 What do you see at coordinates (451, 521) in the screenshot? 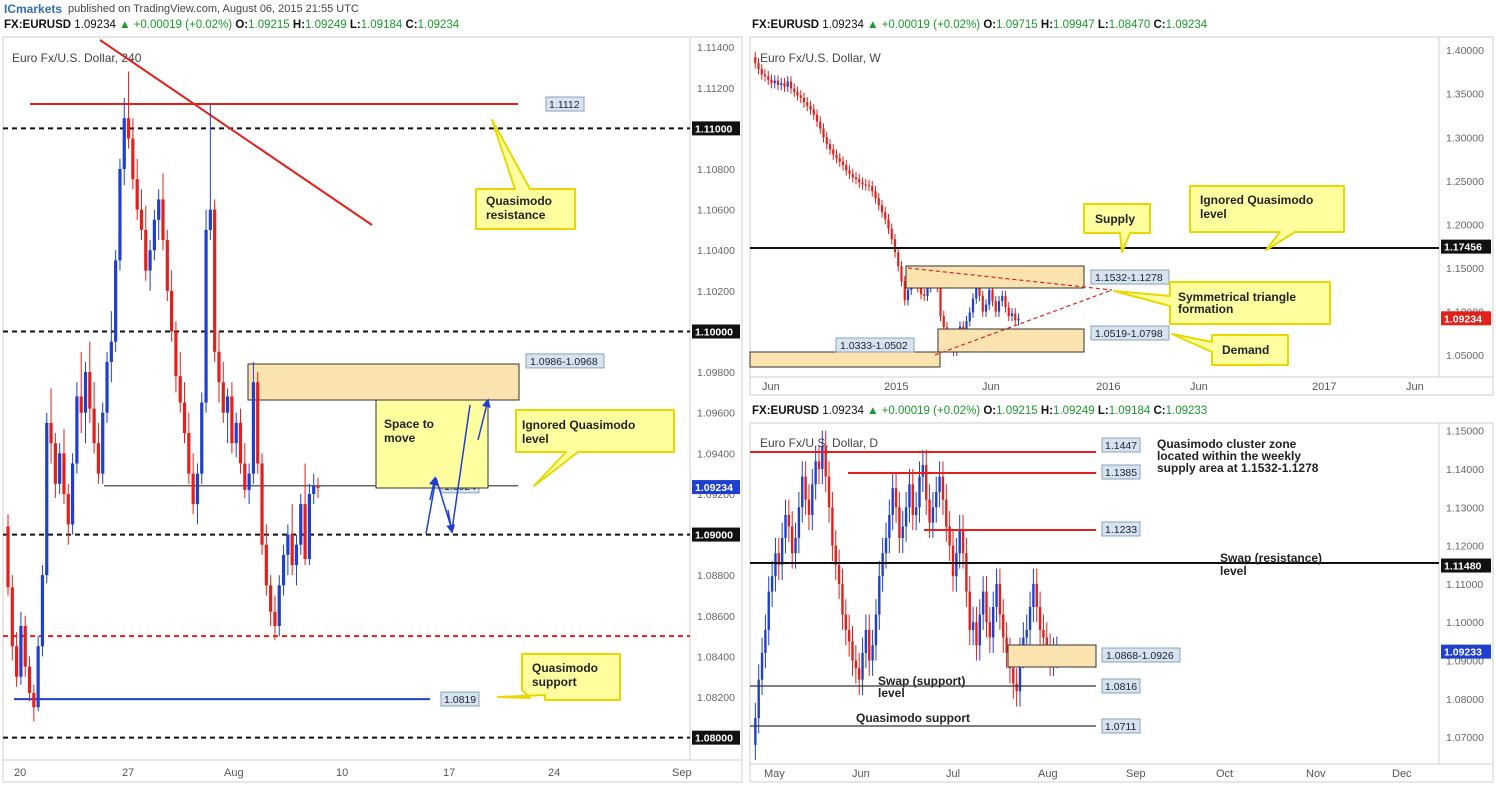
I see `arrow-down` at bounding box center [451, 521].